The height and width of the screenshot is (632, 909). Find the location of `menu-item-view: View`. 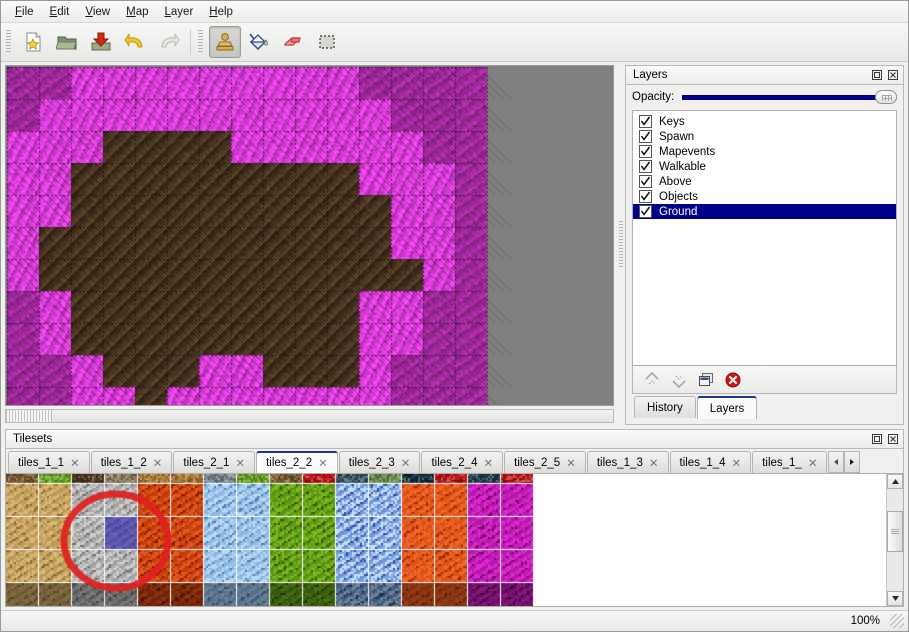

menu-item-view: View is located at coordinates (98, 11).